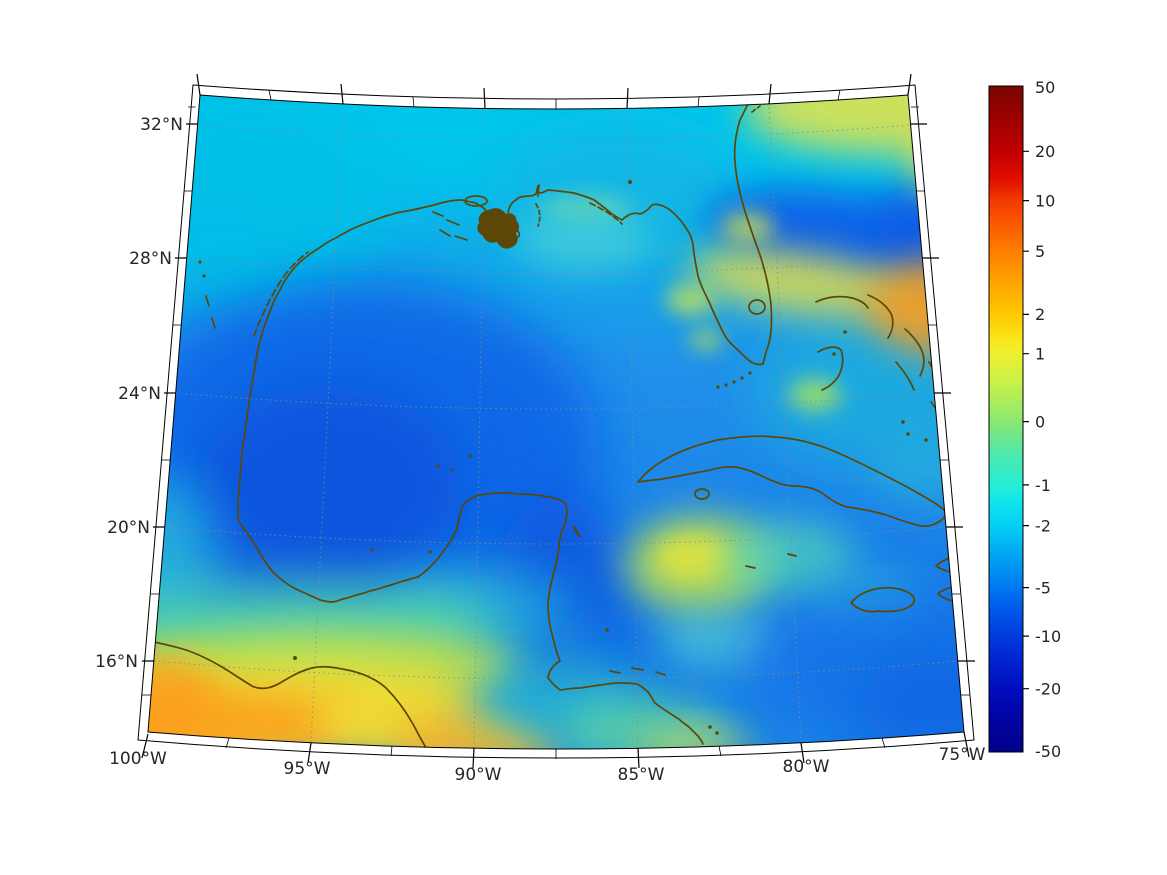  Describe the element at coordinates (269, 202) in the screenshot. I see `field-blob-topleft-cyan` at that location.